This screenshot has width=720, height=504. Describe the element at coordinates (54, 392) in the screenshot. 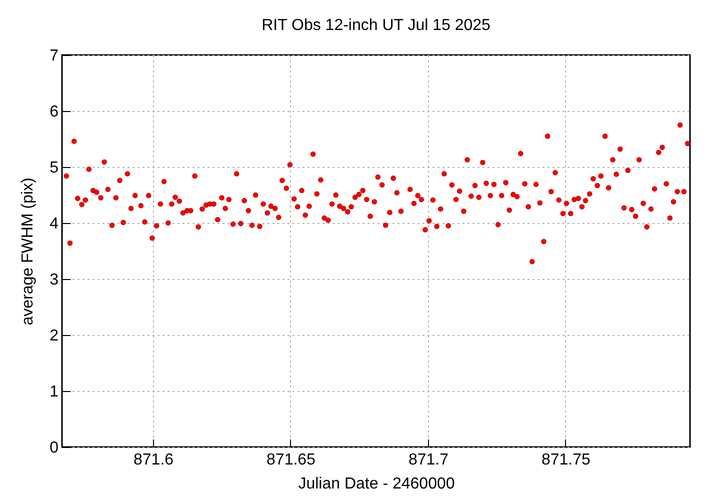

I see `y-tick-label: 1` at that location.